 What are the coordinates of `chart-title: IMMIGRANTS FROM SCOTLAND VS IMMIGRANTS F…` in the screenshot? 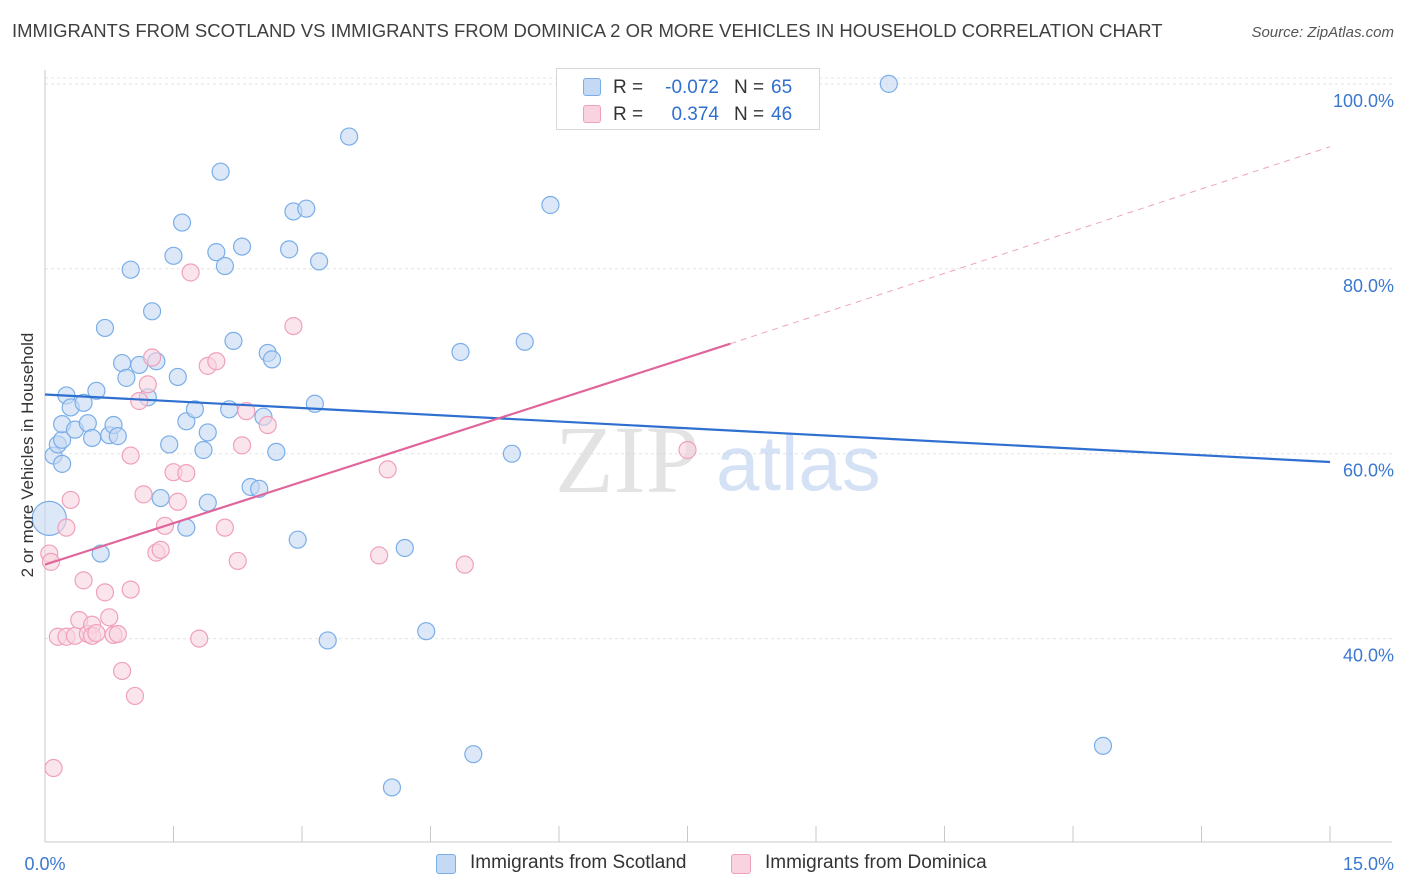 It's located at (587, 30).